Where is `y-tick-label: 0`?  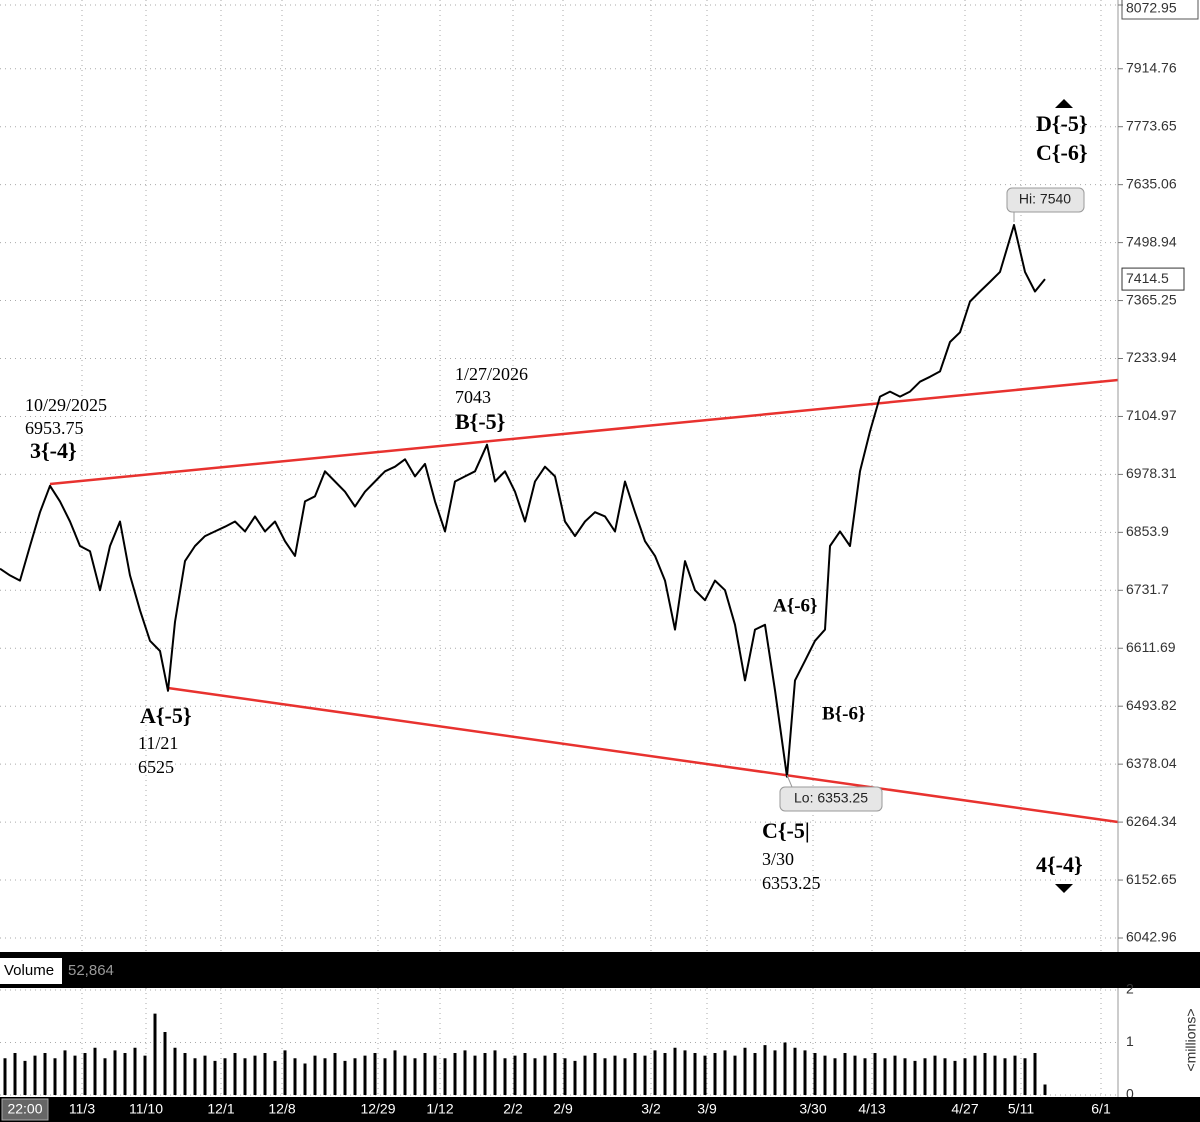 y-tick-label: 0 is located at coordinates (1130, 1094).